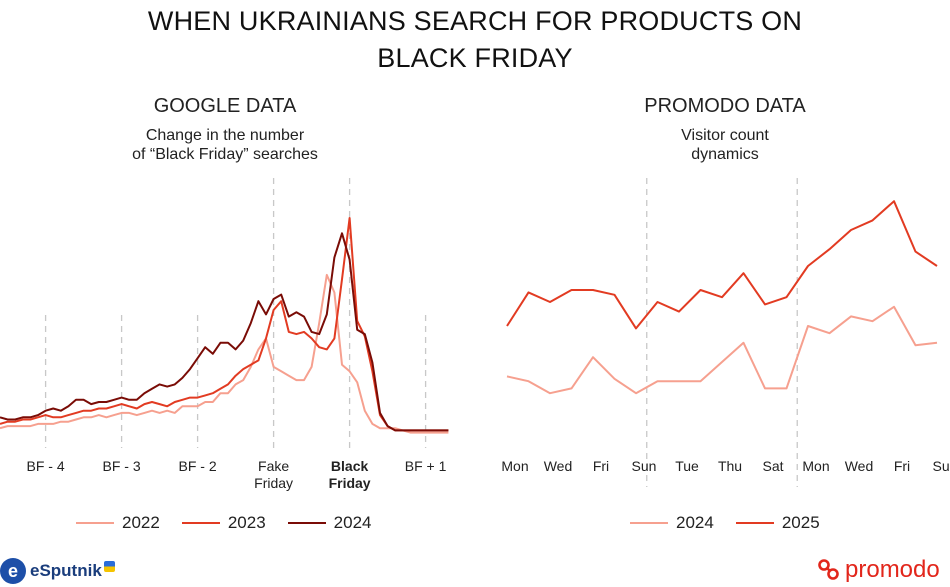 The image size is (950, 587). What do you see at coordinates (198, 466) in the screenshot?
I see `google-xtick-2-0: BF - 2` at bounding box center [198, 466].